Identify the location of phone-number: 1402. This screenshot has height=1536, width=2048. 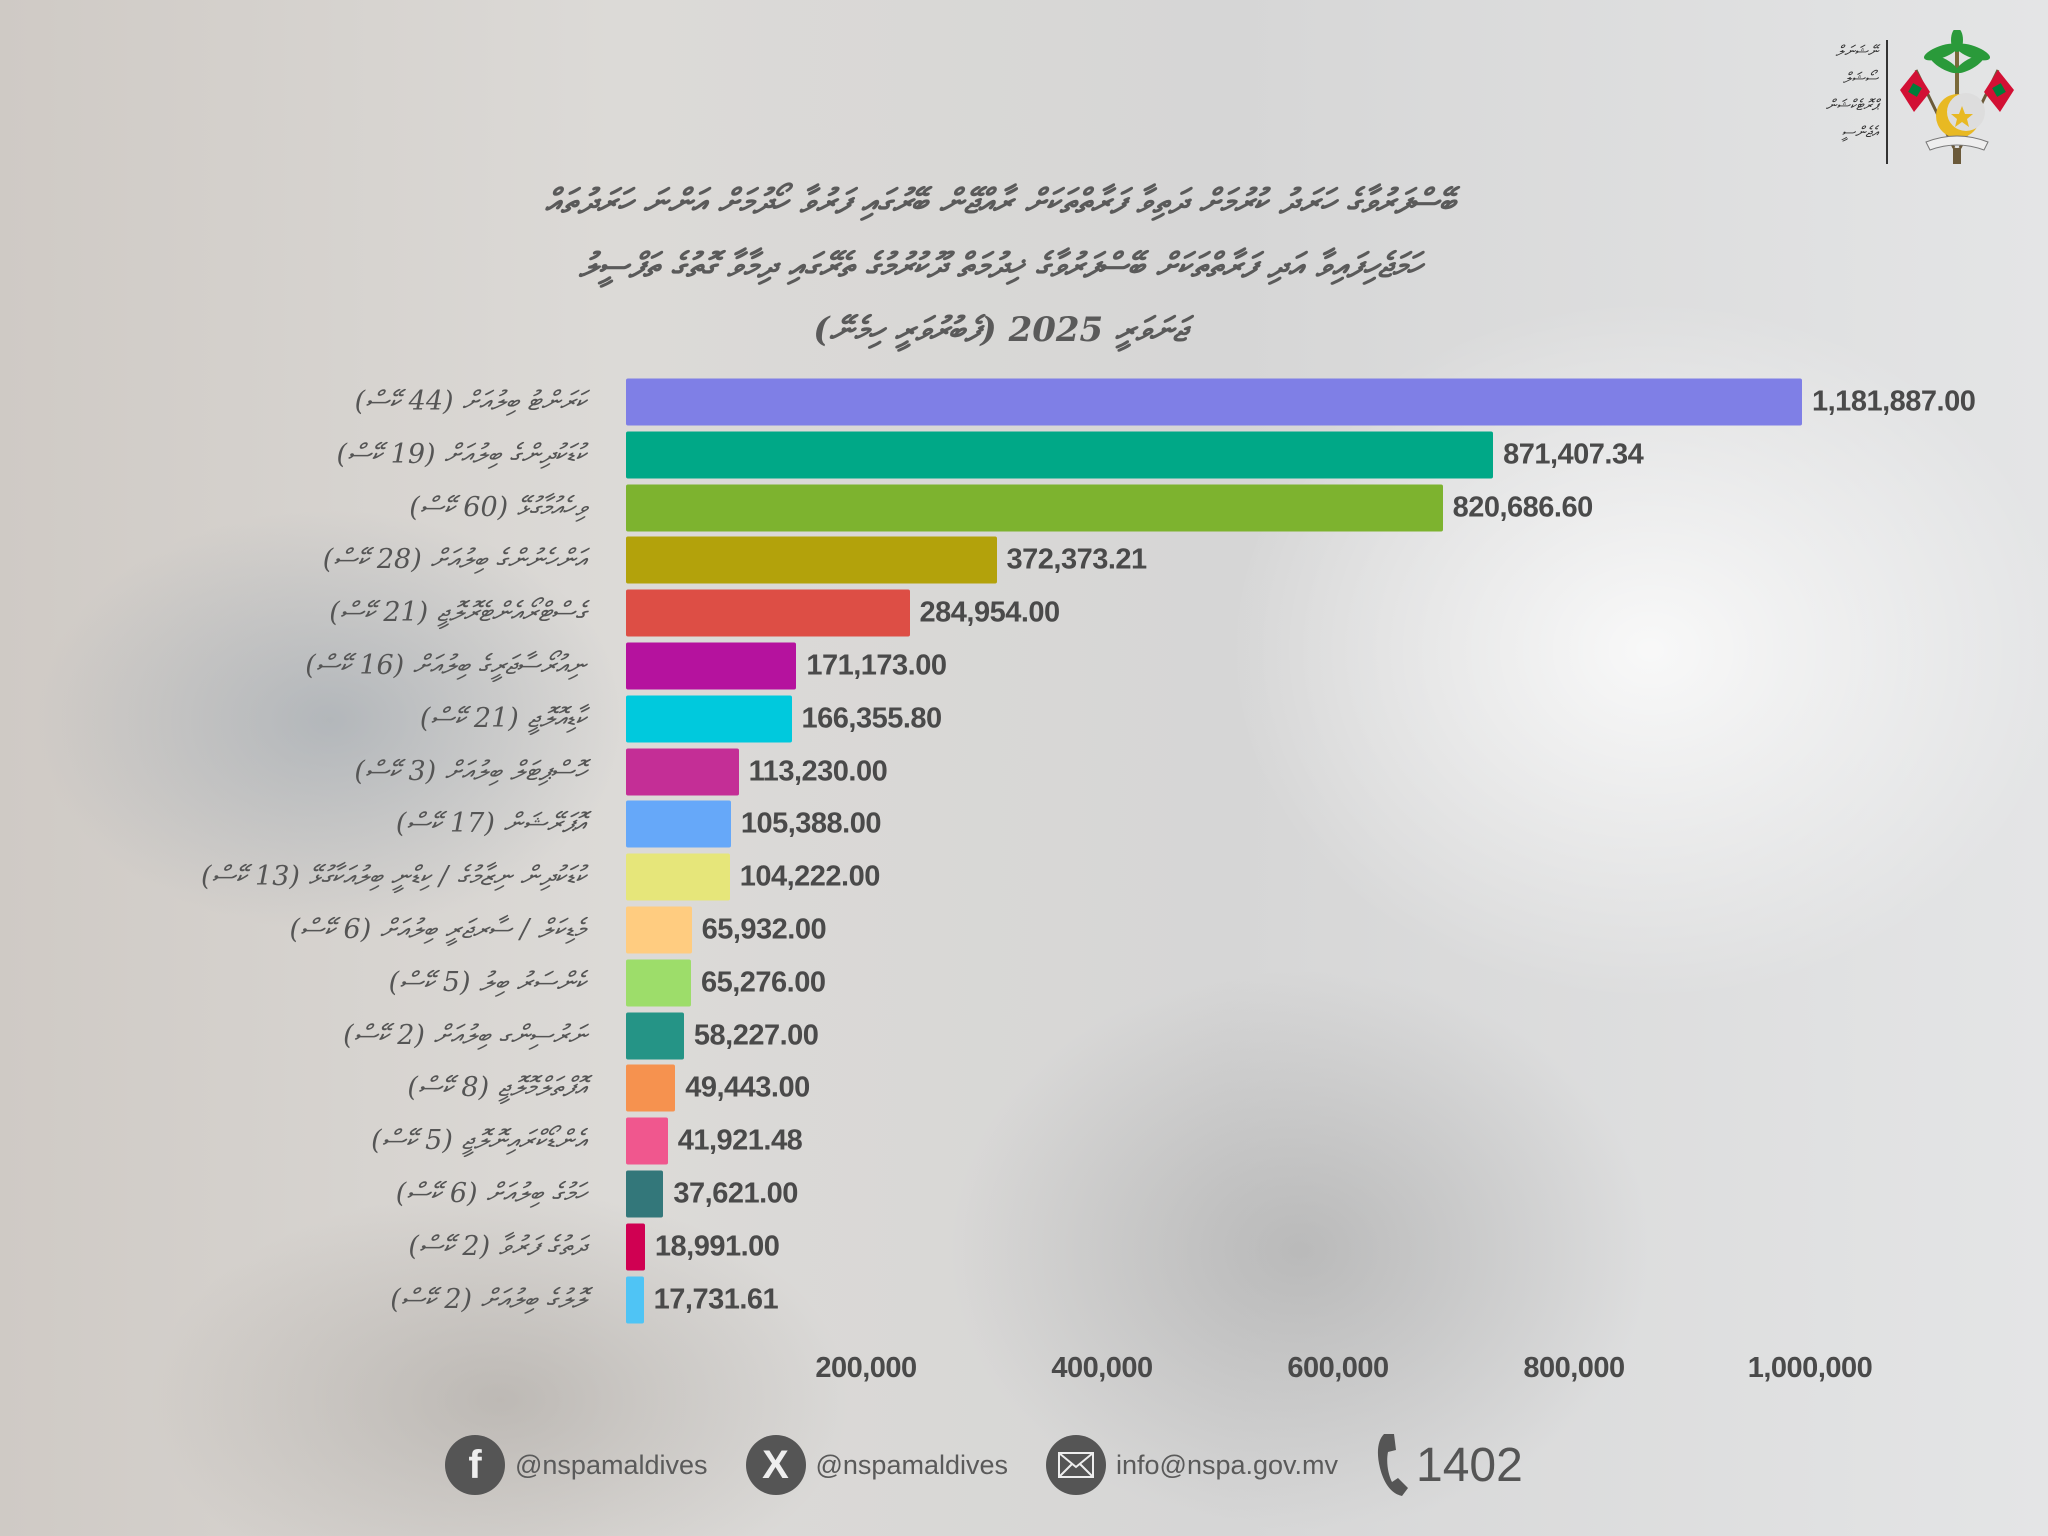
(1469, 1465).